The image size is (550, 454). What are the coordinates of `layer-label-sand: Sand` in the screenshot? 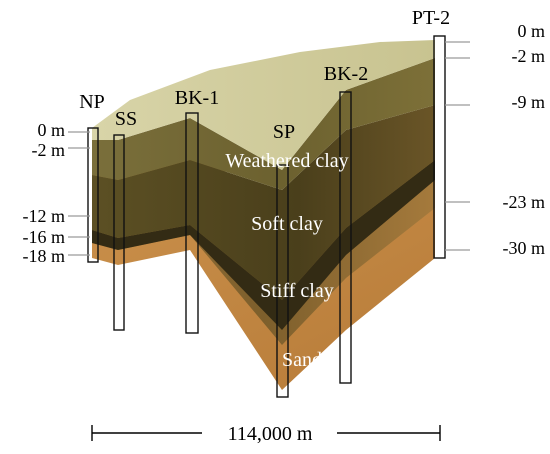 It's located at (302, 360).